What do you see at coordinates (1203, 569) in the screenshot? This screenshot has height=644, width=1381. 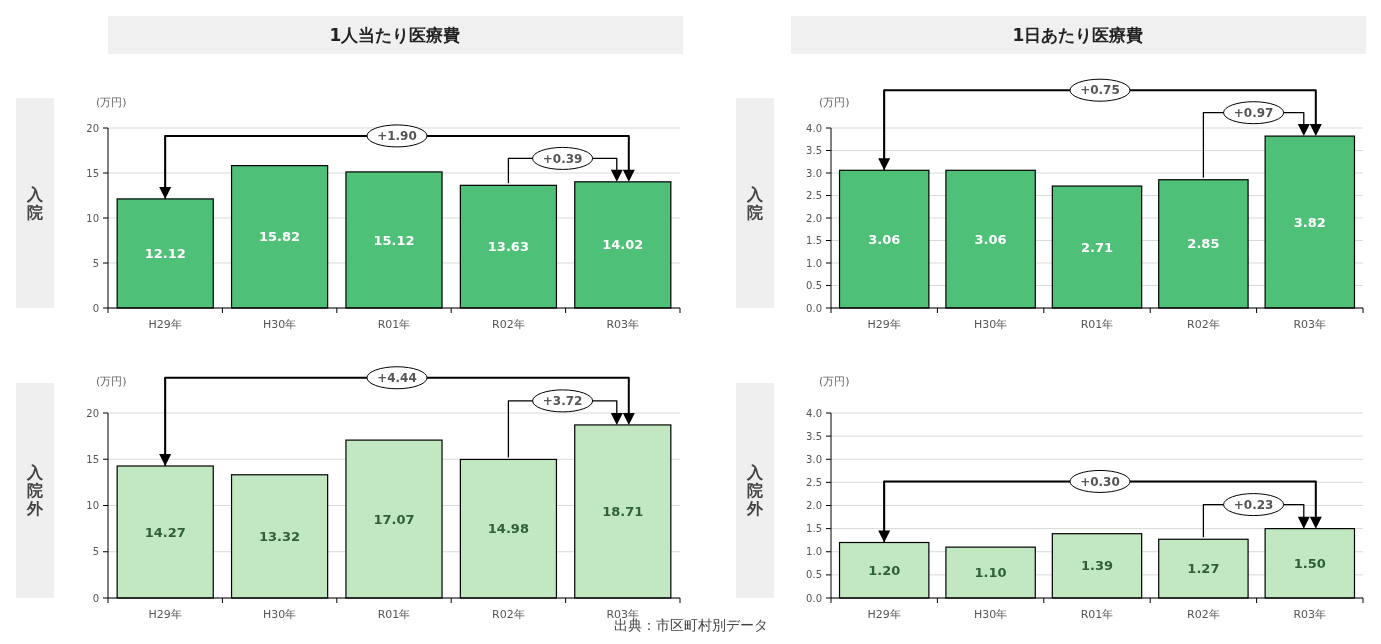 I see `data-label: 1.27` at bounding box center [1203, 569].